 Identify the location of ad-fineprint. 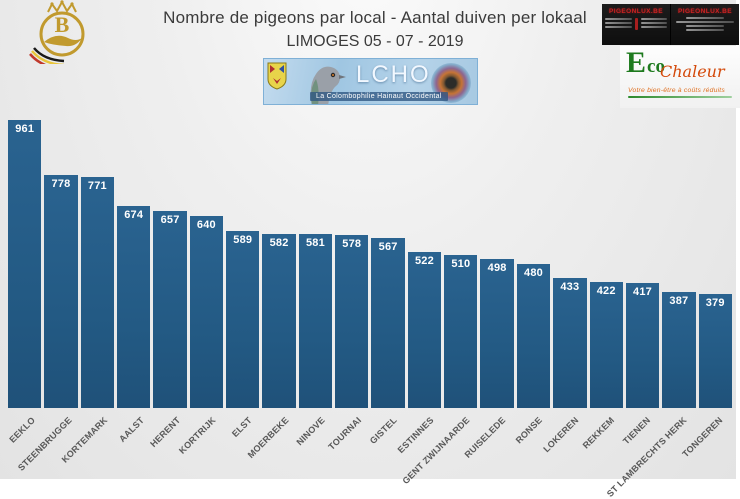
(636, 24).